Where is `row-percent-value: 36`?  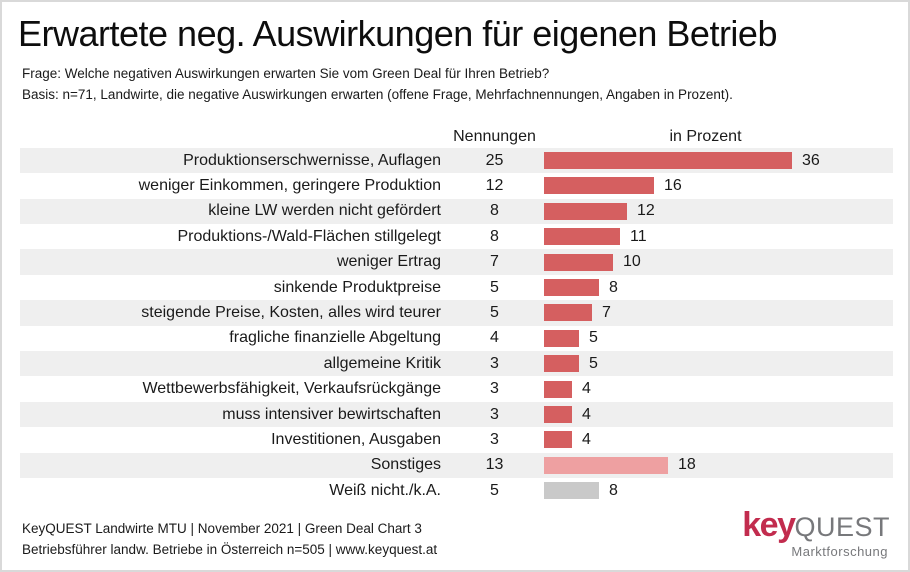
row-percent-value: 36 is located at coordinates (811, 160).